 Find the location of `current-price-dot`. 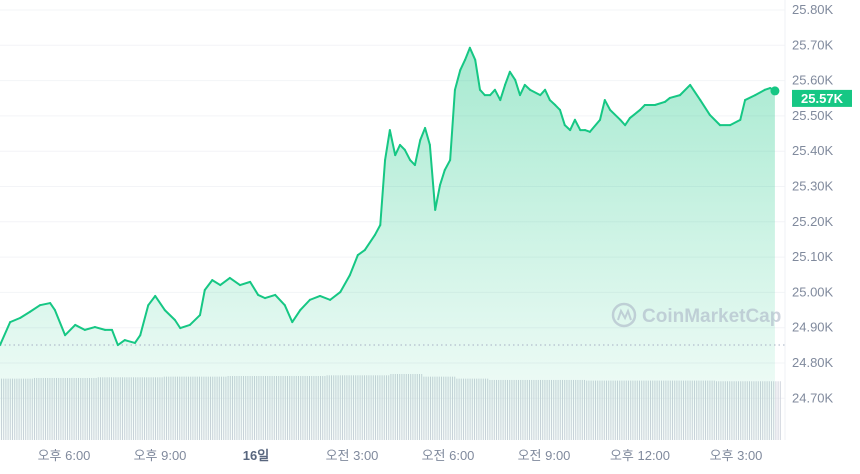

current-price-dot is located at coordinates (775, 91).